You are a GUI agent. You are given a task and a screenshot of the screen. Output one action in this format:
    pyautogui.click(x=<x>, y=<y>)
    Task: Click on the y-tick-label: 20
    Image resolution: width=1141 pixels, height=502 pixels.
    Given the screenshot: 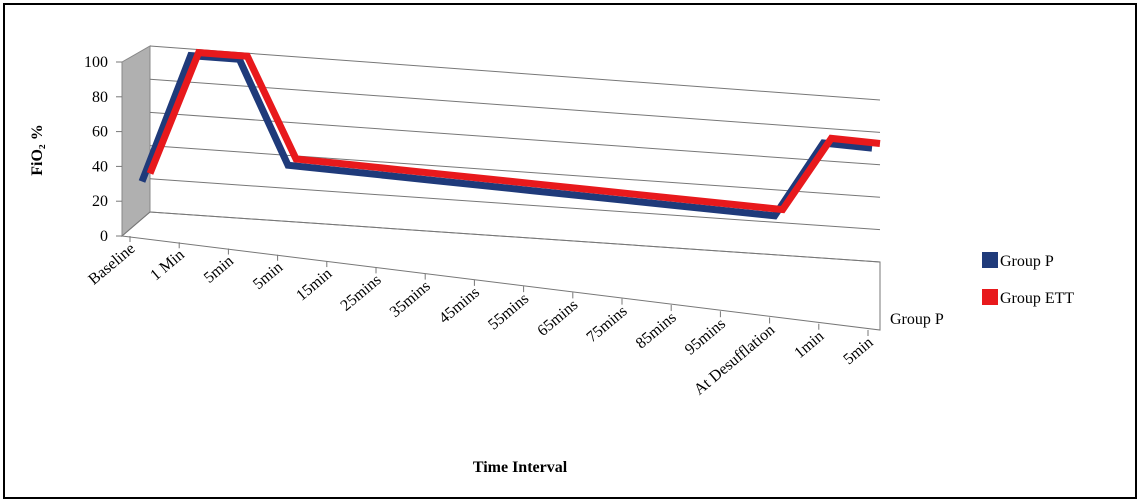 What is the action you would take?
    pyautogui.click(x=100, y=201)
    